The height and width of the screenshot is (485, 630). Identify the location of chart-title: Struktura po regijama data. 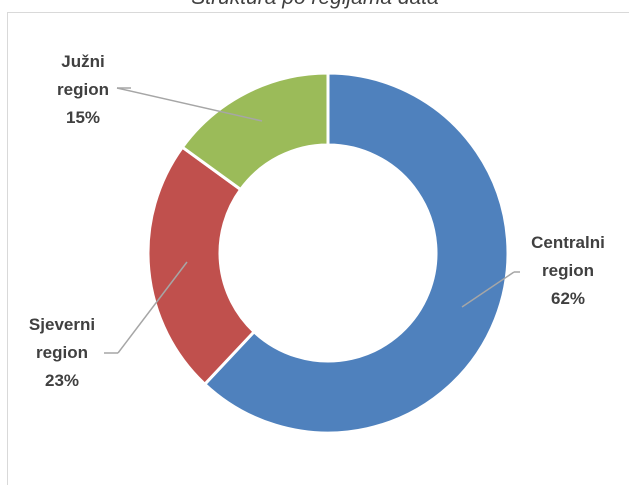
(315, 5).